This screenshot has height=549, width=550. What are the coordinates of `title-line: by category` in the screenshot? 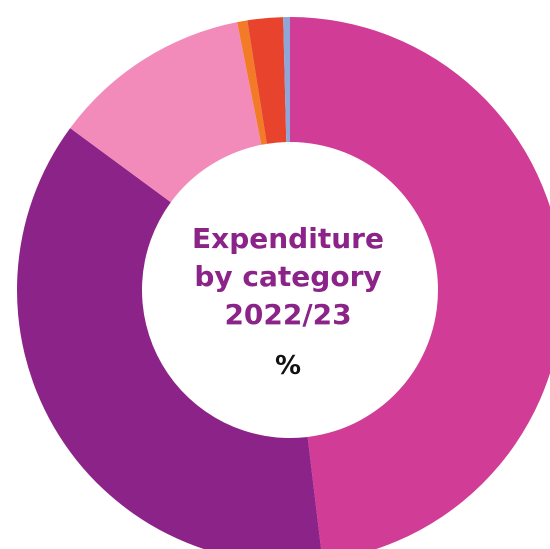 It's located at (287, 276).